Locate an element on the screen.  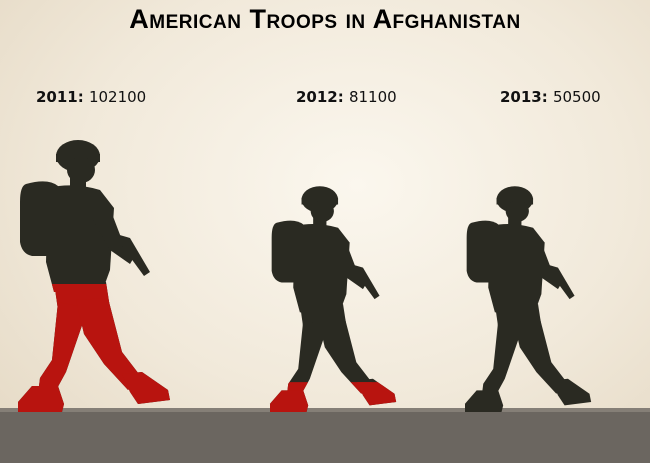
year-label-2012: 2012: 81100 is located at coordinates (346, 97).